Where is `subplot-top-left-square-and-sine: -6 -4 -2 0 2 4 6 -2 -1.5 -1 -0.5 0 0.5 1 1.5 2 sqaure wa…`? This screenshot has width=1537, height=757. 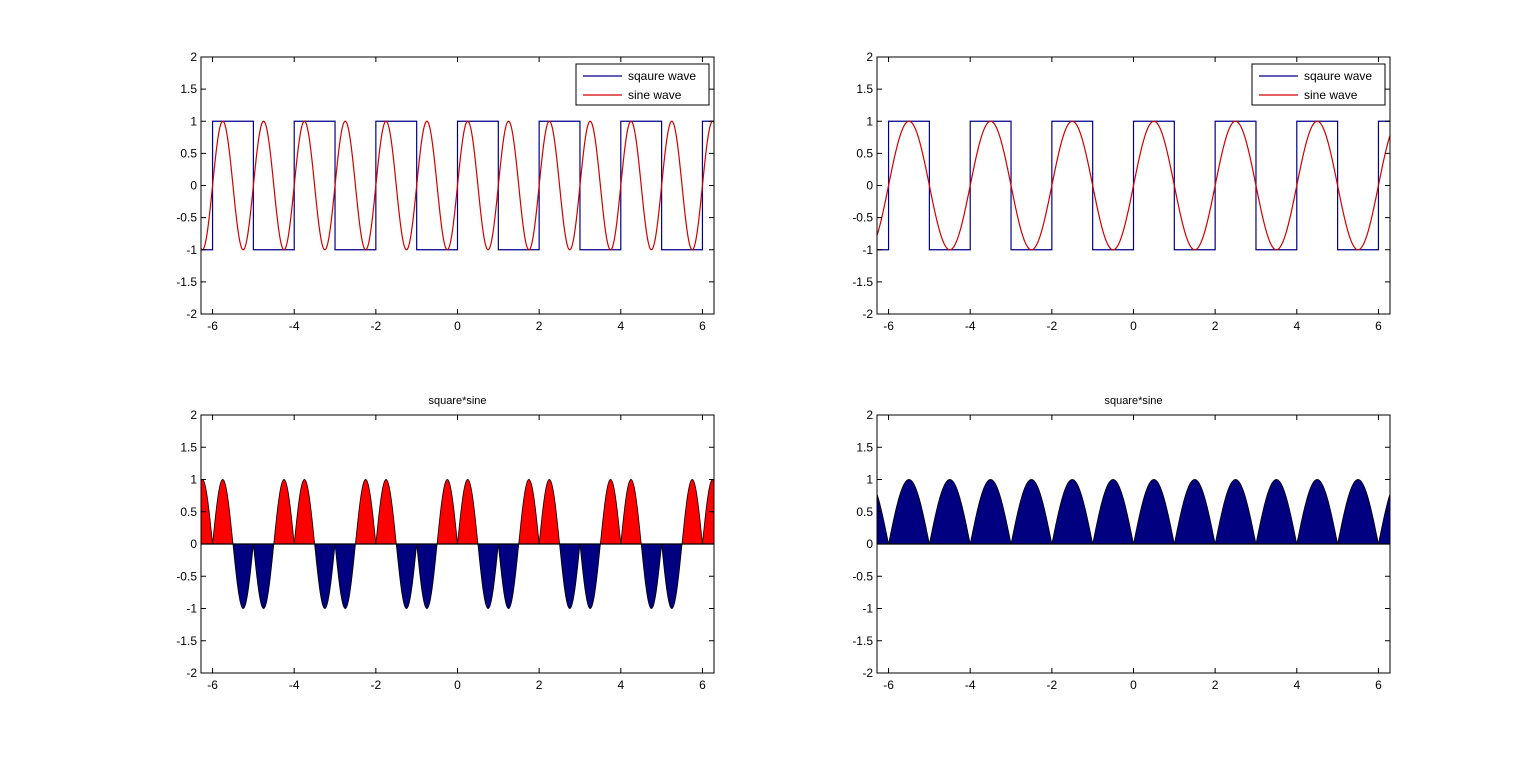
subplot-top-left-square-and-sine: -6 -4 -2 0 2 4 6 -2 -1.5 -1 -0.5 0 0.5 1 1.5 2 sqaure wa… is located at coordinates (445, 191).